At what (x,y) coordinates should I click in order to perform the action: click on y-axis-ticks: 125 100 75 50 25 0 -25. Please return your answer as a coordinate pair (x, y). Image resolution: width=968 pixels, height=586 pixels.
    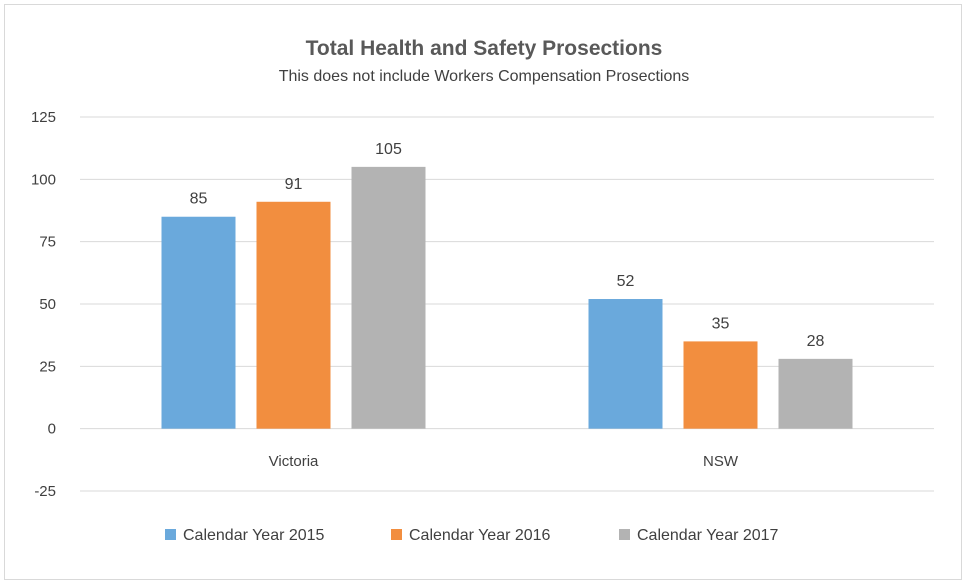
    Looking at the image, I should click on (43, 304).